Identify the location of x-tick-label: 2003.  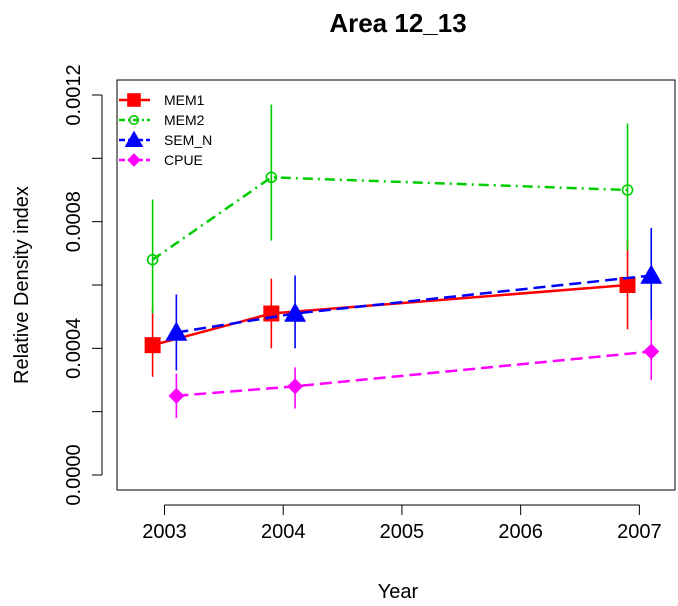
(164, 532).